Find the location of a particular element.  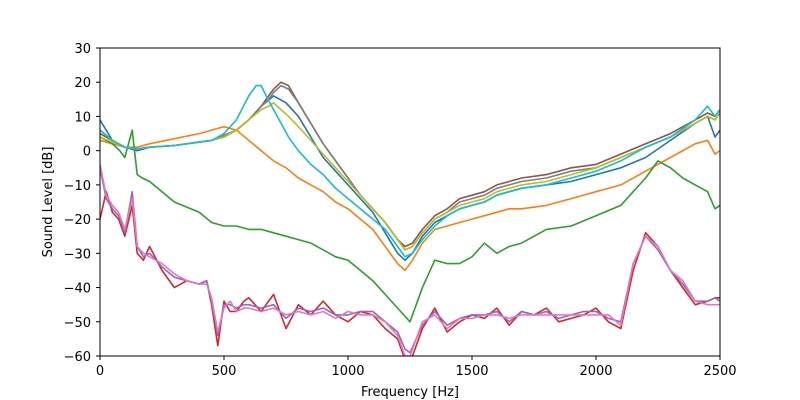

y-tick-label: 20 is located at coordinates (82, 83).